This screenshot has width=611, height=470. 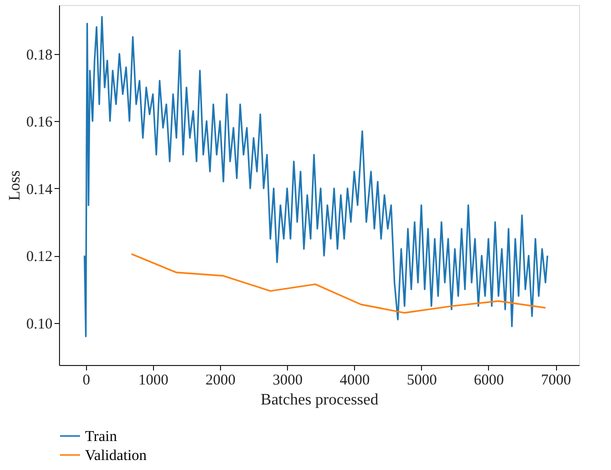 What do you see at coordinates (489, 380) in the screenshot?
I see `x-tick-label: 6000` at bounding box center [489, 380].